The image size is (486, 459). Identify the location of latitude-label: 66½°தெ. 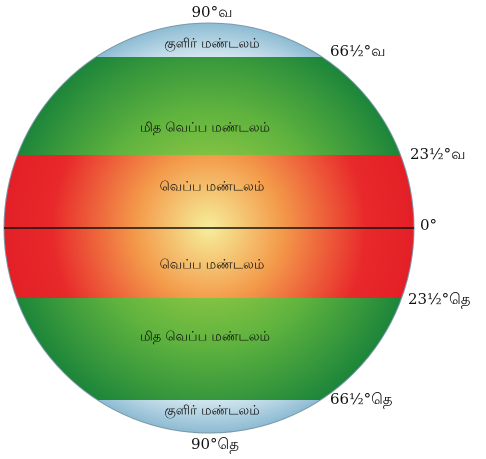
(361, 399).